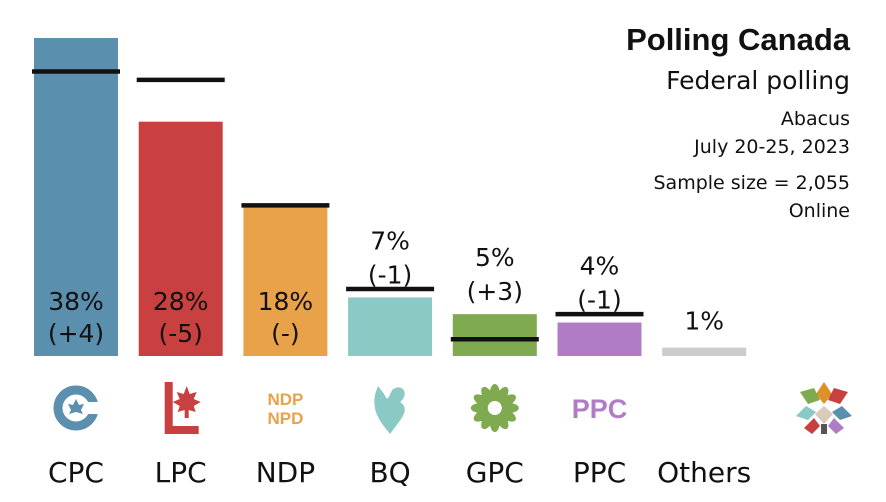  Describe the element at coordinates (285, 280) in the screenshot. I see `bar-ndp` at that location.